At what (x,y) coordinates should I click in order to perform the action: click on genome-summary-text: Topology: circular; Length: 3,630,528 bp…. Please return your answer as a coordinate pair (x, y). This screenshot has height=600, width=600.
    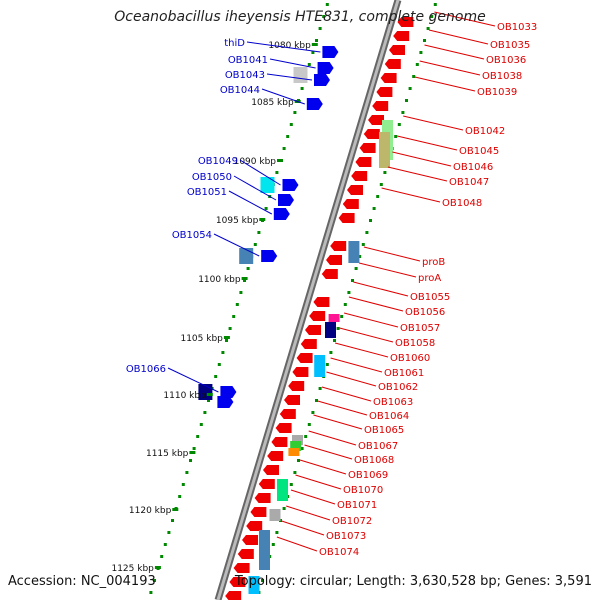
    Looking at the image, I should click on (413, 581).